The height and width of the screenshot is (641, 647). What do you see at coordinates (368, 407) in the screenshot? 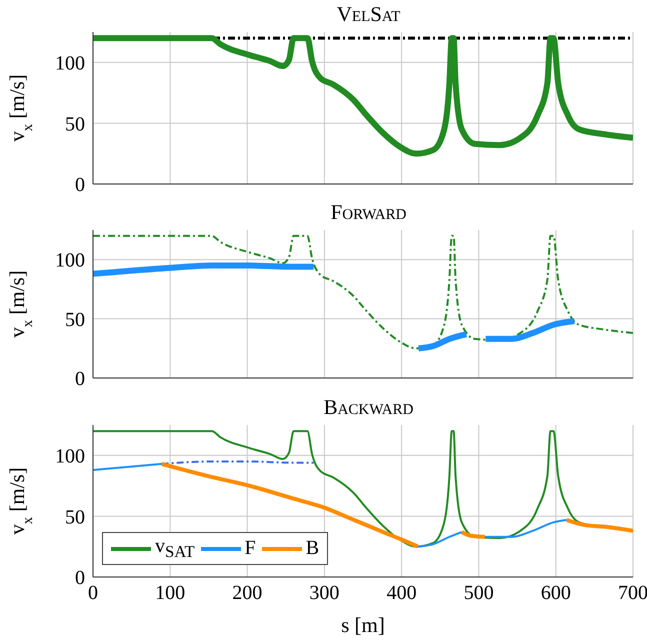
I see `chart-title: Backward` at bounding box center [368, 407].